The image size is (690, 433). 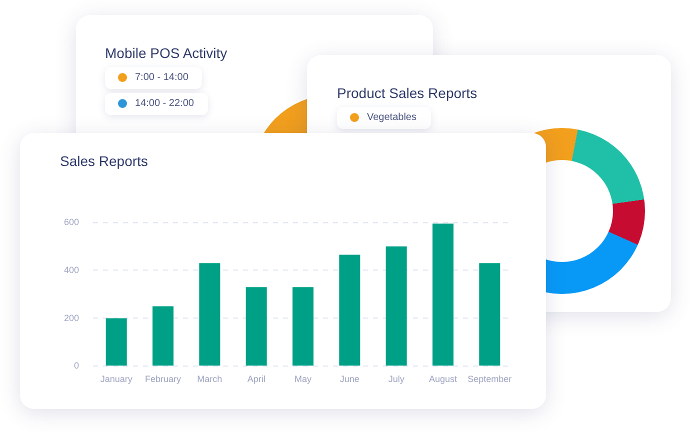 What do you see at coordinates (72, 269) in the screenshot?
I see `y-tick-label: 400` at bounding box center [72, 269].